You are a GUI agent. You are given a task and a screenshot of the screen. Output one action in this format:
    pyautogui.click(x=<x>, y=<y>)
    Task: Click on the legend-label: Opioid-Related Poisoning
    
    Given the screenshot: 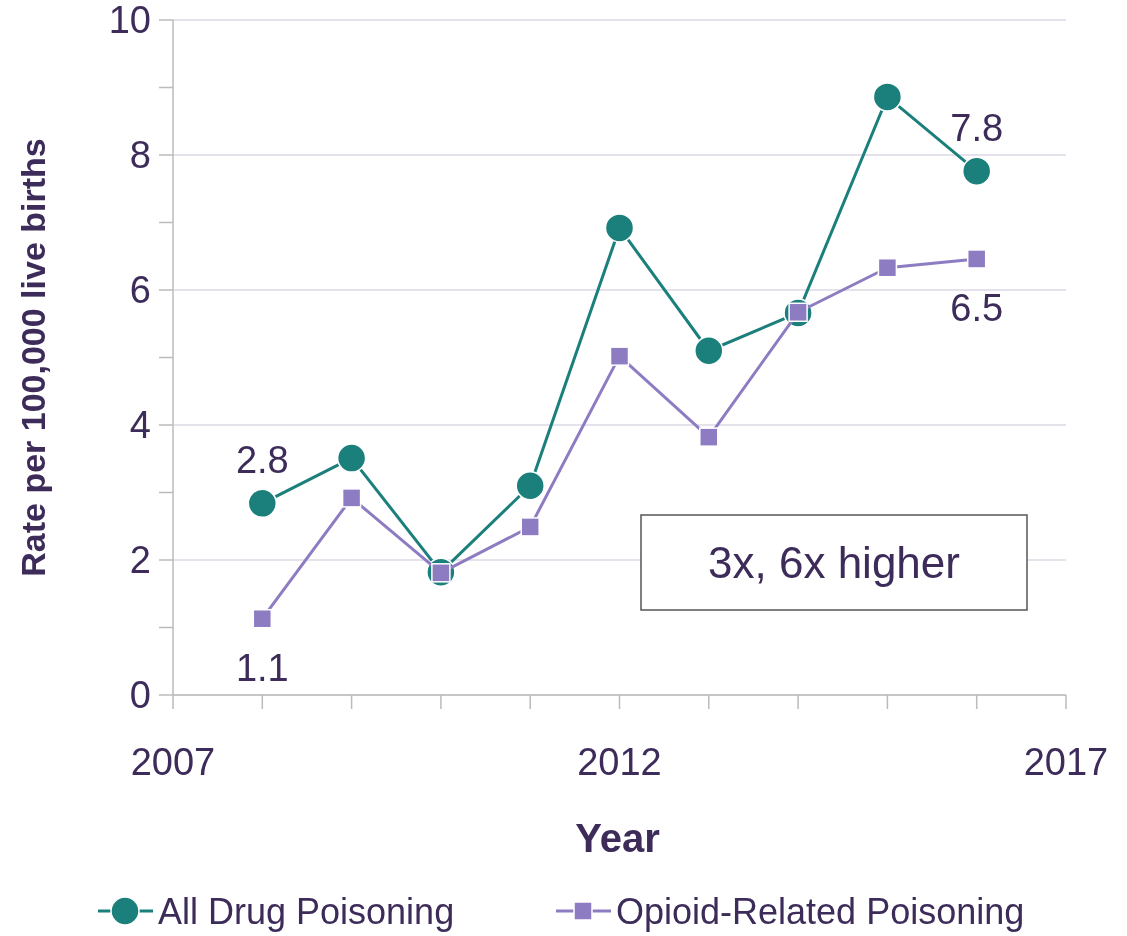 What is the action you would take?
    pyautogui.click(x=820, y=911)
    